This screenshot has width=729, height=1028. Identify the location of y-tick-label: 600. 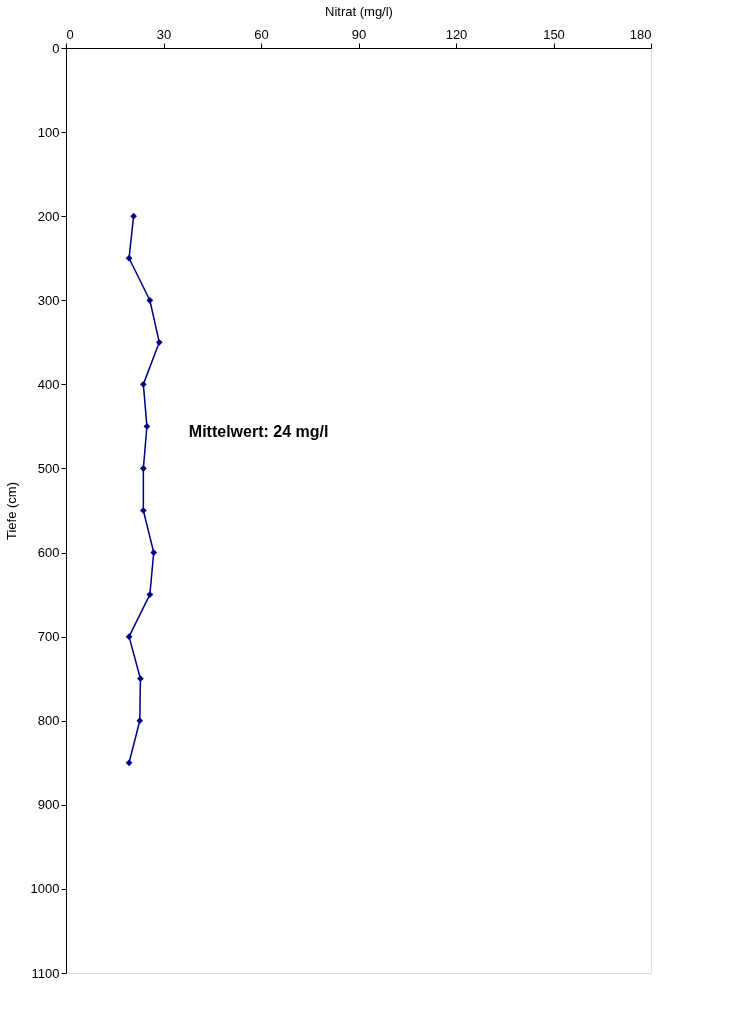
(48, 553).